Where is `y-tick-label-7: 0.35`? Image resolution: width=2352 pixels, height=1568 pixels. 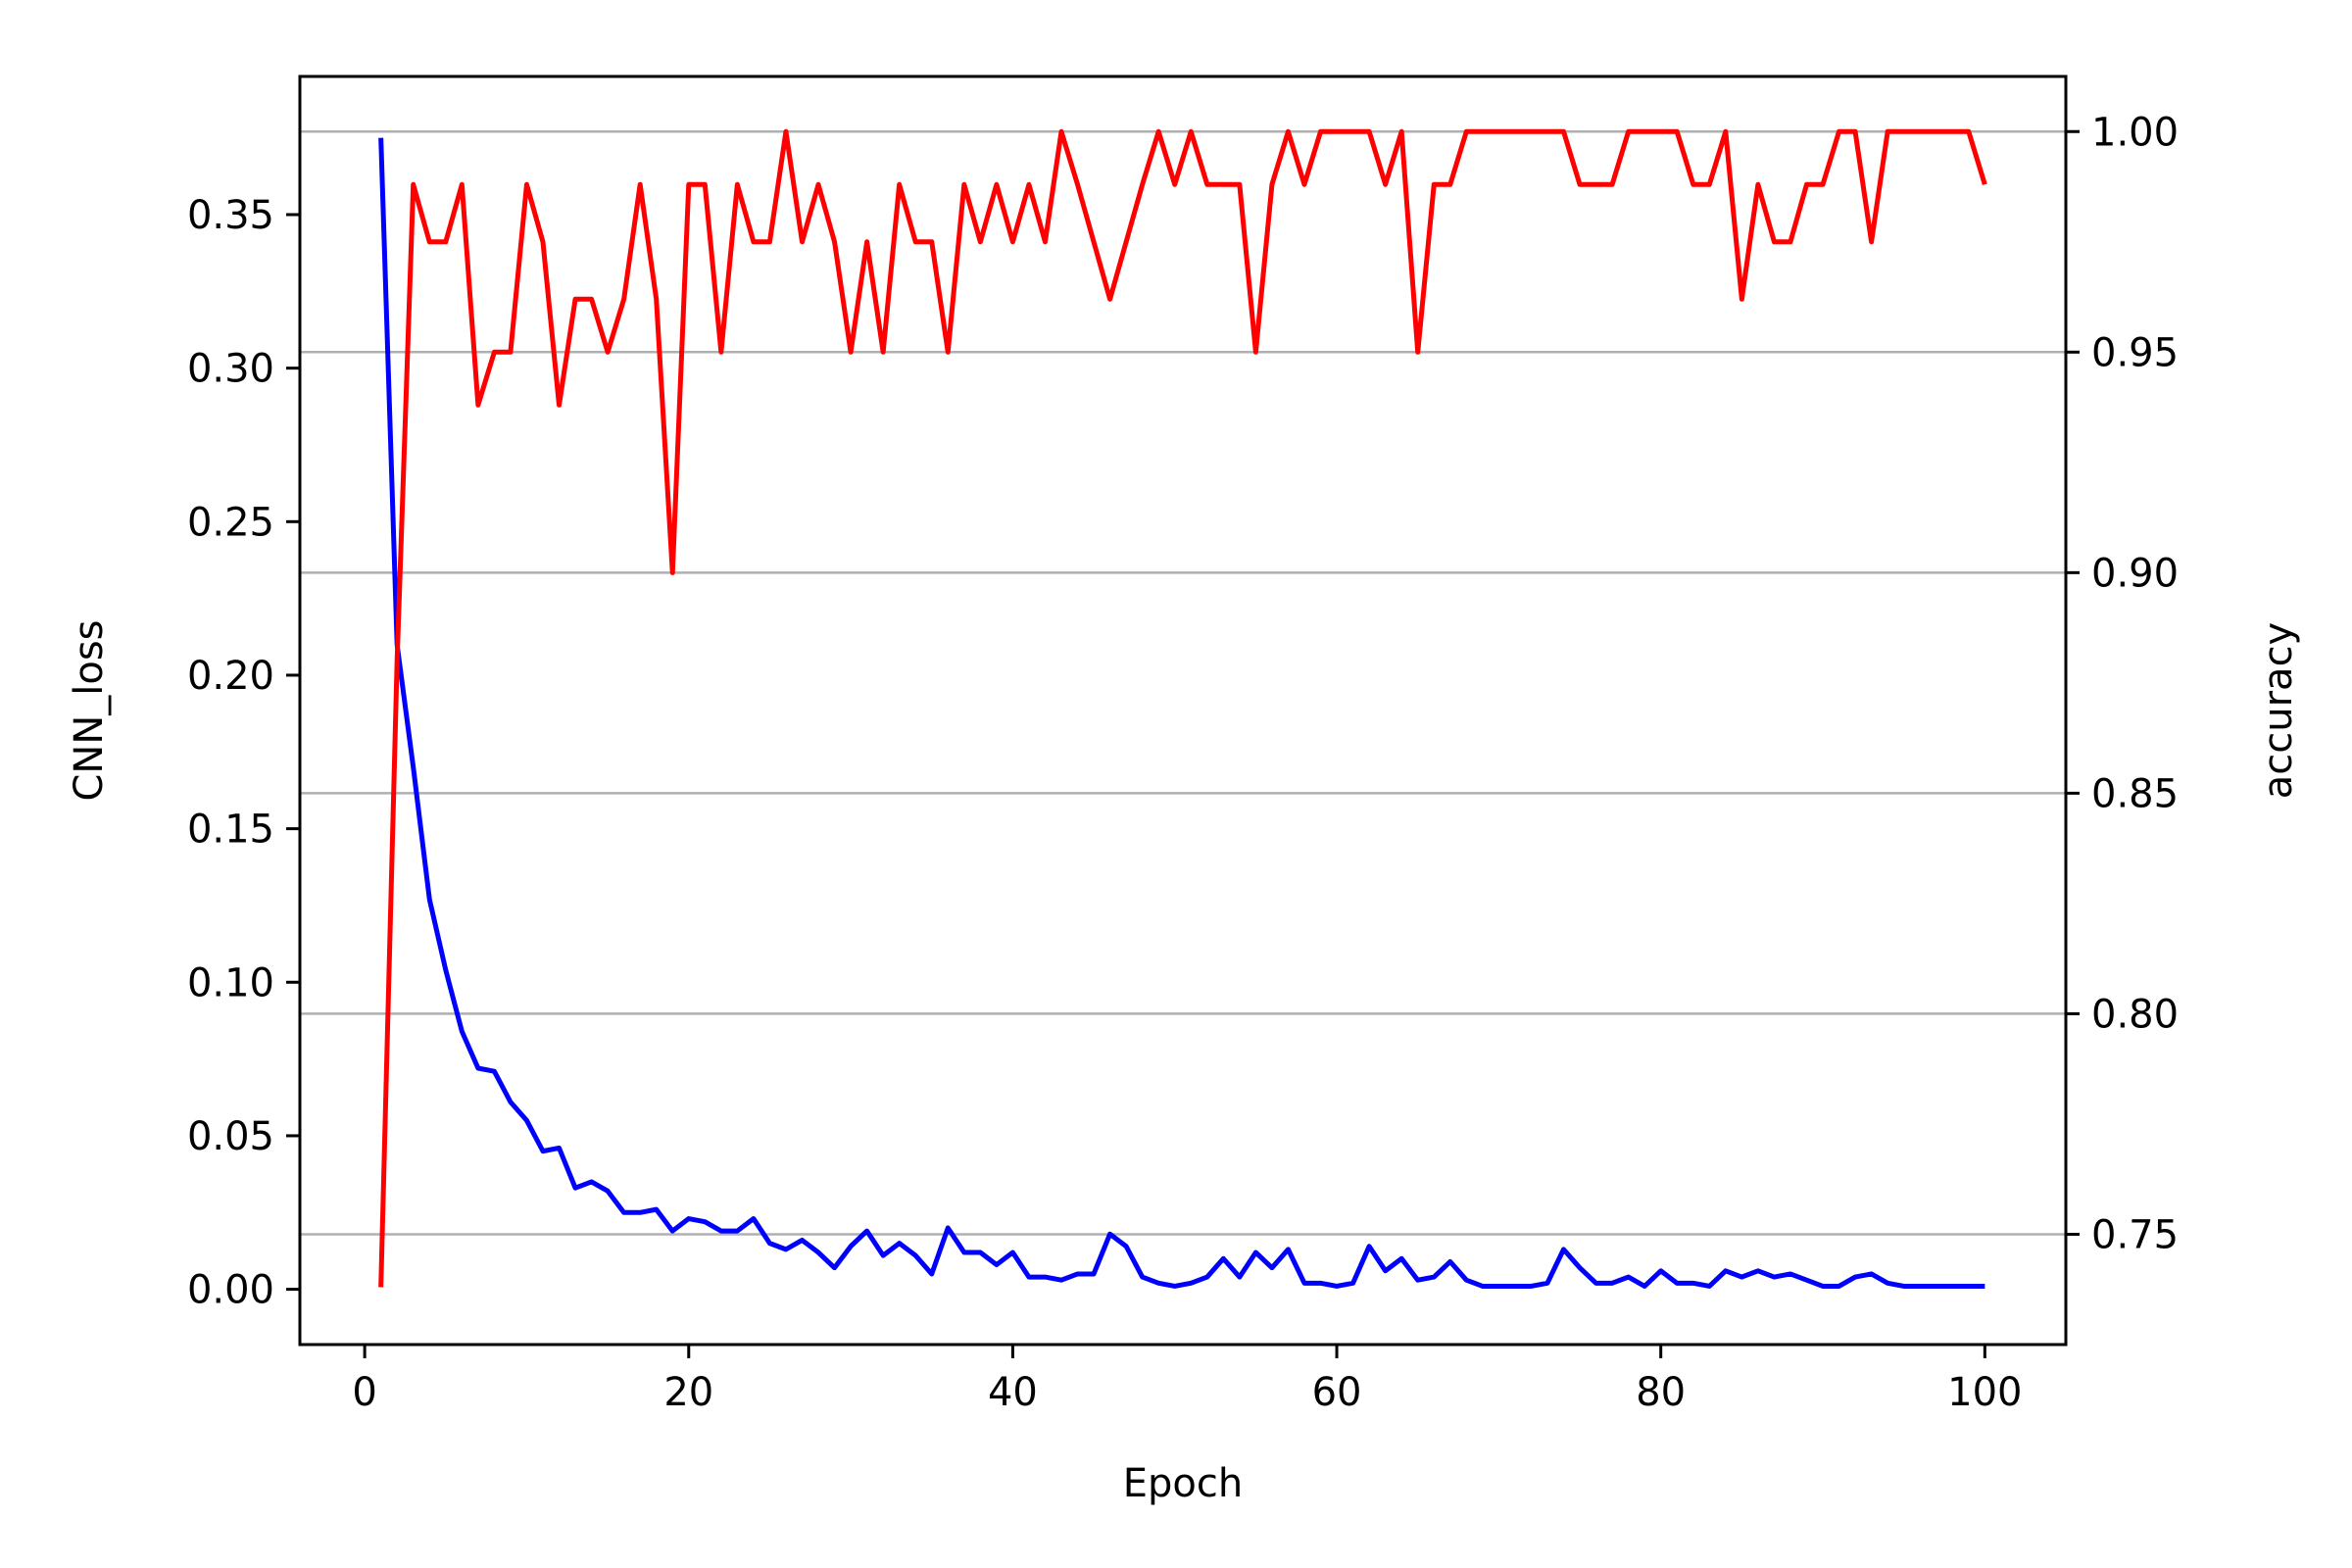 y-tick-label-7: 0.35 is located at coordinates (230, 215).